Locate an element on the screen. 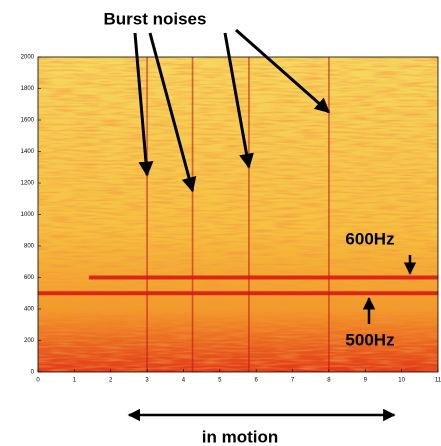 The width and height of the screenshot is (441, 446). x-tick-label: 9 is located at coordinates (366, 381).